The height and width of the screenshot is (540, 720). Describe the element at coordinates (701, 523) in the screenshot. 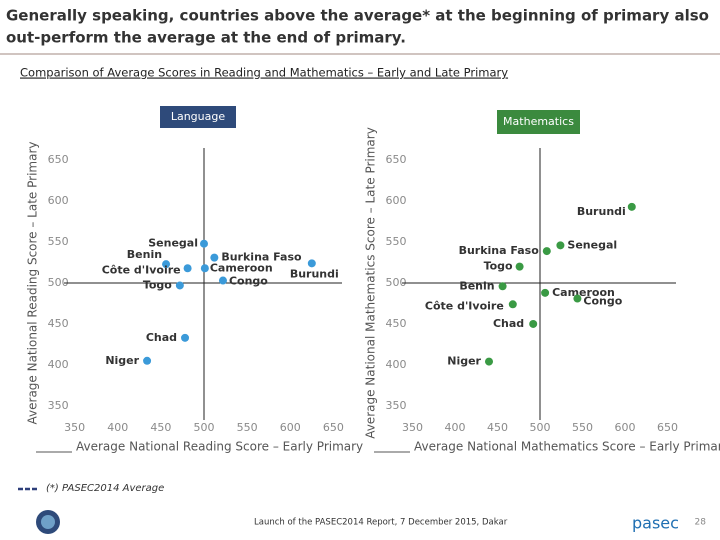

I see `page-number: 28` at that location.